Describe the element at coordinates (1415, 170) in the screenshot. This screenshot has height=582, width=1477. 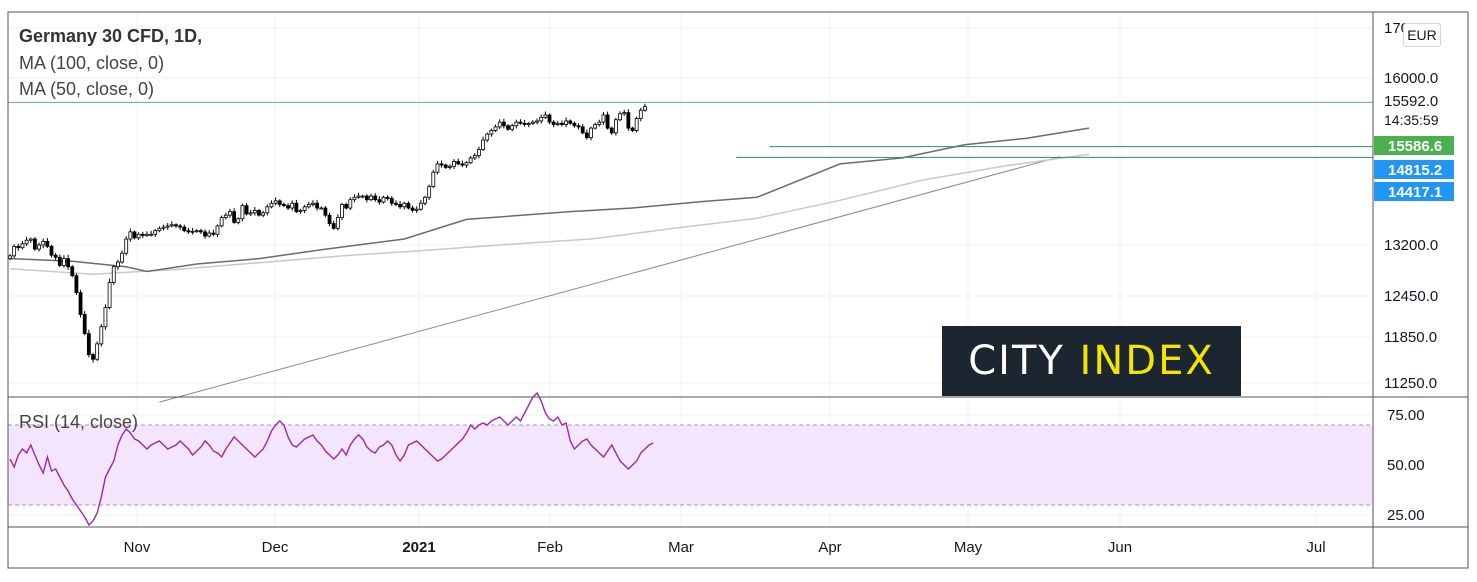
I see `badge-blue-1-label: 14815.2` at that location.